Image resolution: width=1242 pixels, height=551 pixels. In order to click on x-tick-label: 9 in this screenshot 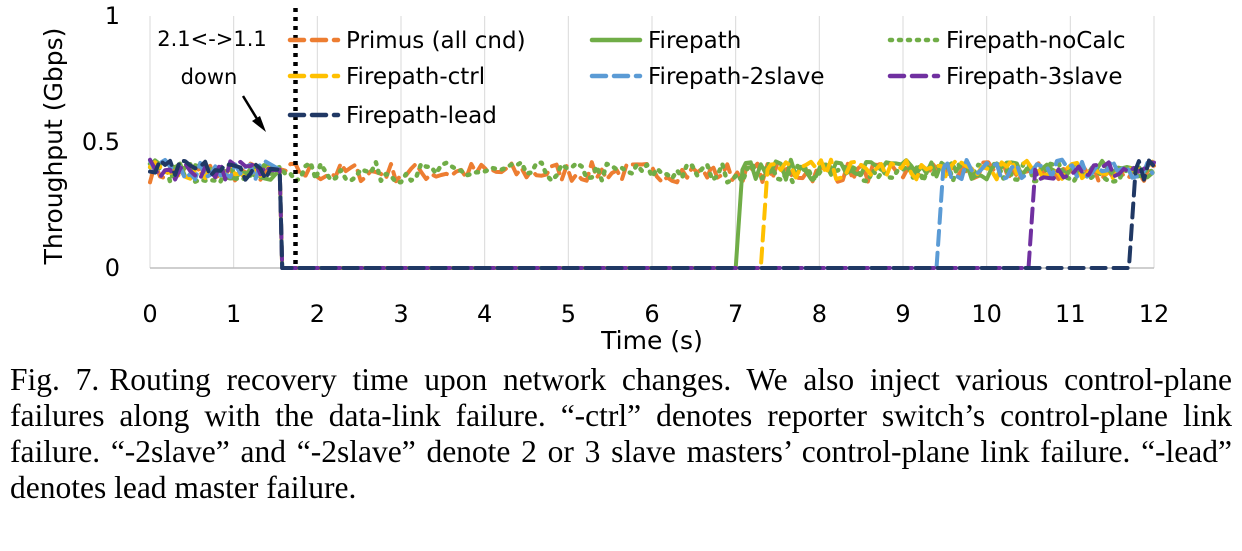, I will do `click(902, 314)`.